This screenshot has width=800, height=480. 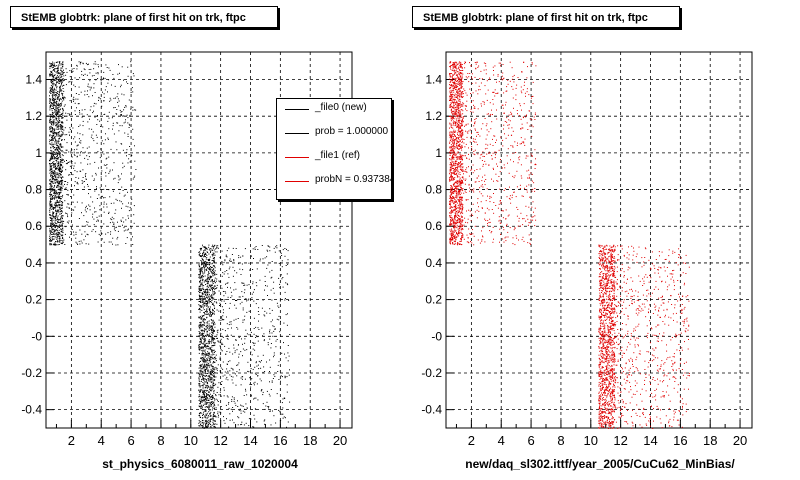 What do you see at coordinates (560, 440) in the screenshot?
I see `x-tick-label: 8` at bounding box center [560, 440].